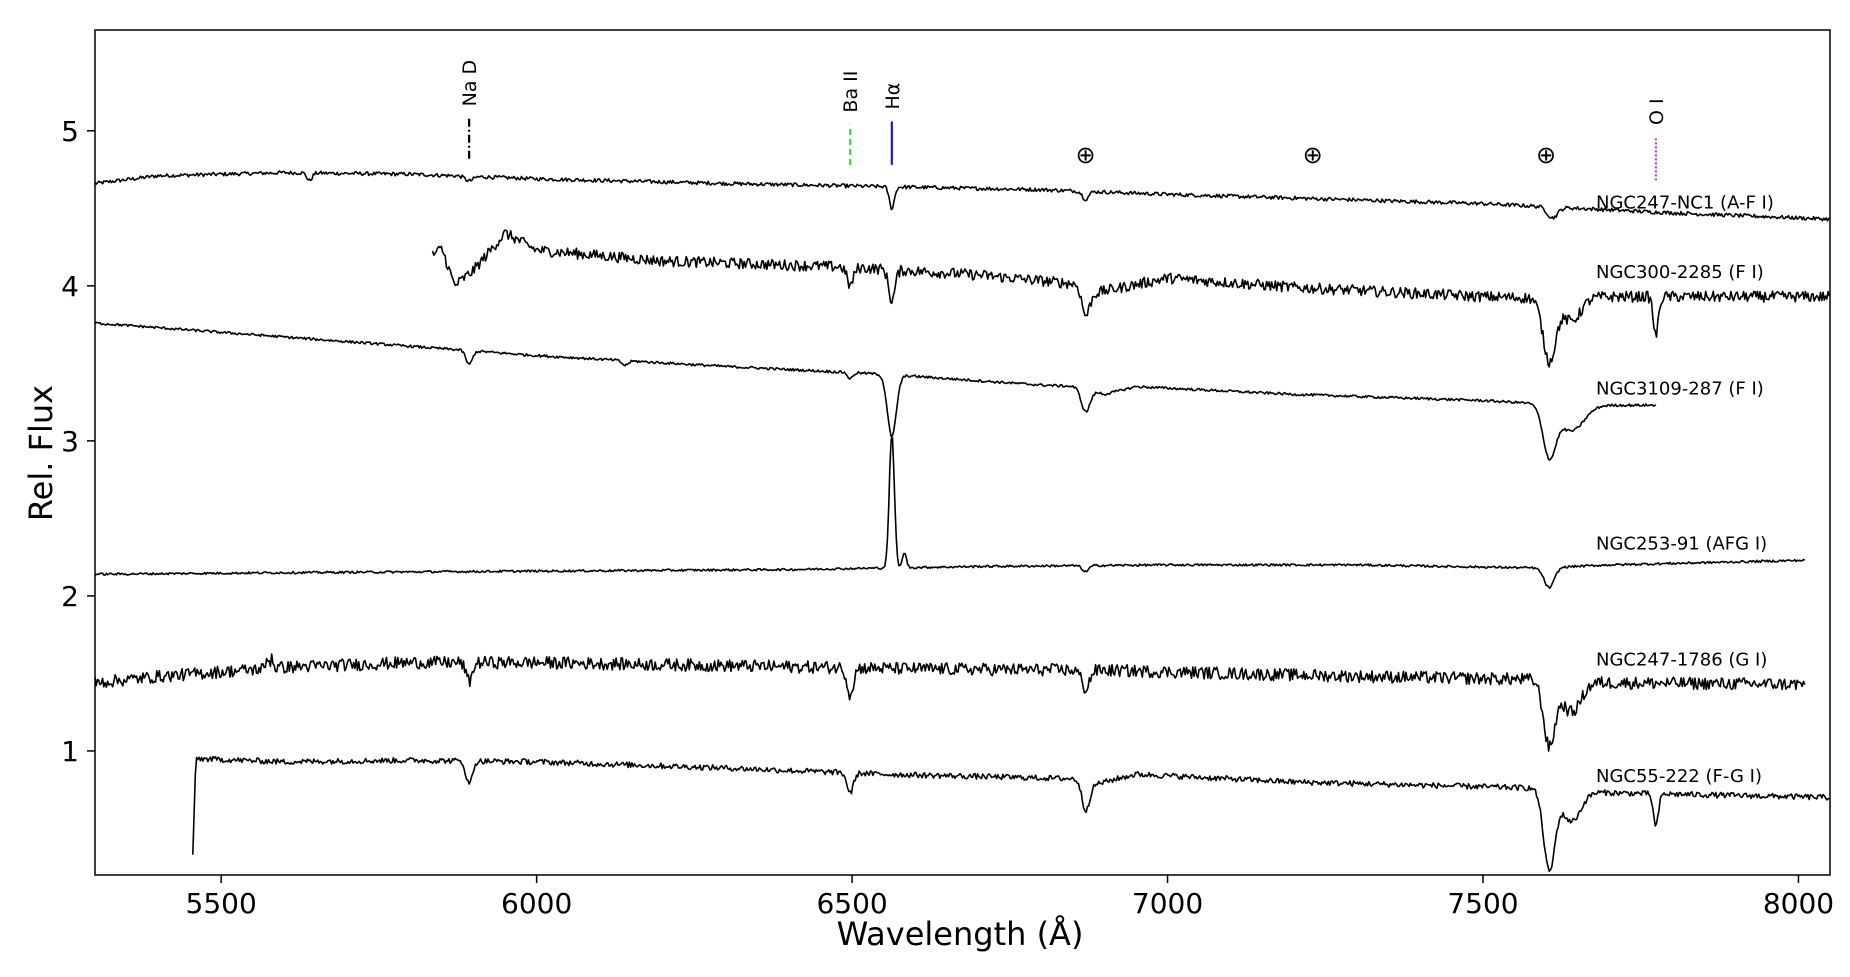  I want to click on line-marker-label: Hα, so click(893, 96).